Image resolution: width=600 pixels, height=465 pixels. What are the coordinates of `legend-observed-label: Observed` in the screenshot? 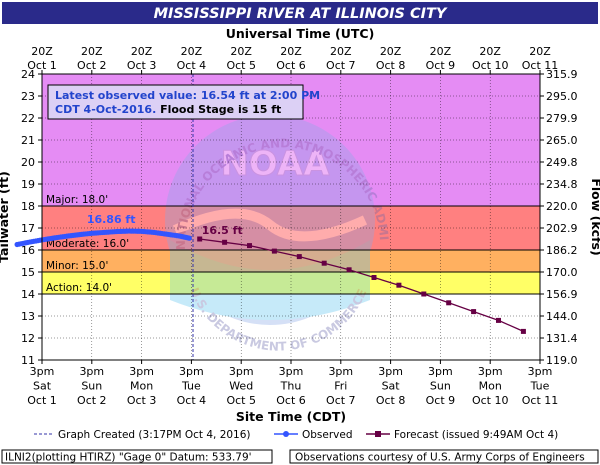 It's located at (327, 435).